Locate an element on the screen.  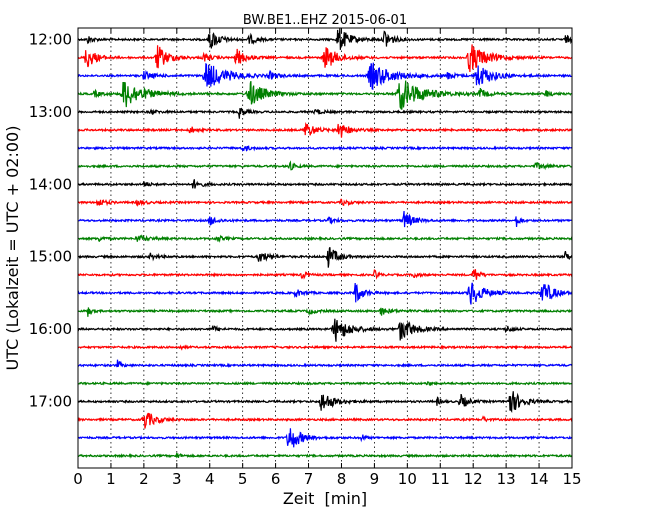
x-tick-label: 11 is located at coordinates (440, 479).